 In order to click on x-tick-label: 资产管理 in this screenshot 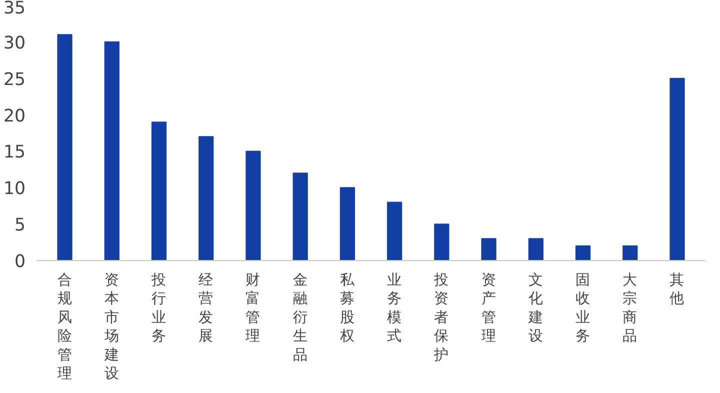, I will do `click(488, 308)`.